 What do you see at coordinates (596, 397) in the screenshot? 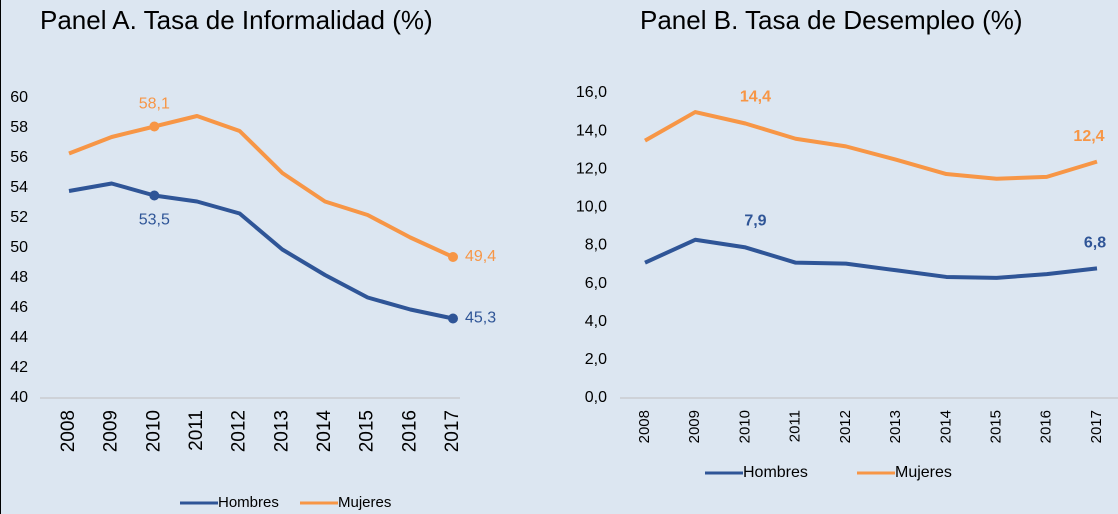
I see `y-tick-label: 0,0` at bounding box center [596, 397].